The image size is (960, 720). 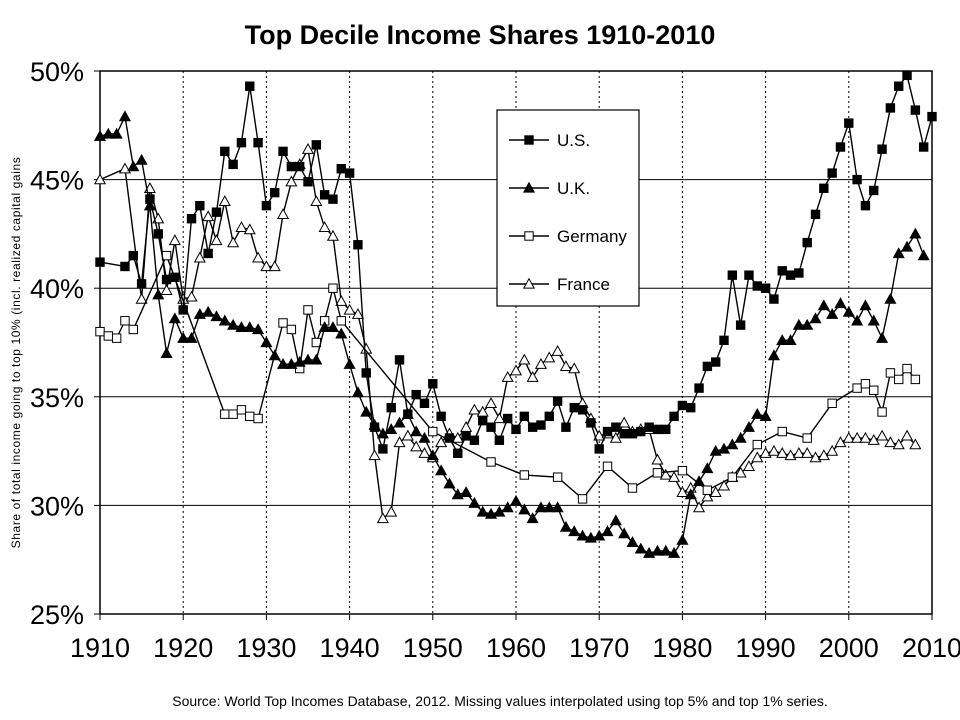 What do you see at coordinates (433, 648) in the screenshot?
I see `x-tick-label: 1950` at bounding box center [433, 648].